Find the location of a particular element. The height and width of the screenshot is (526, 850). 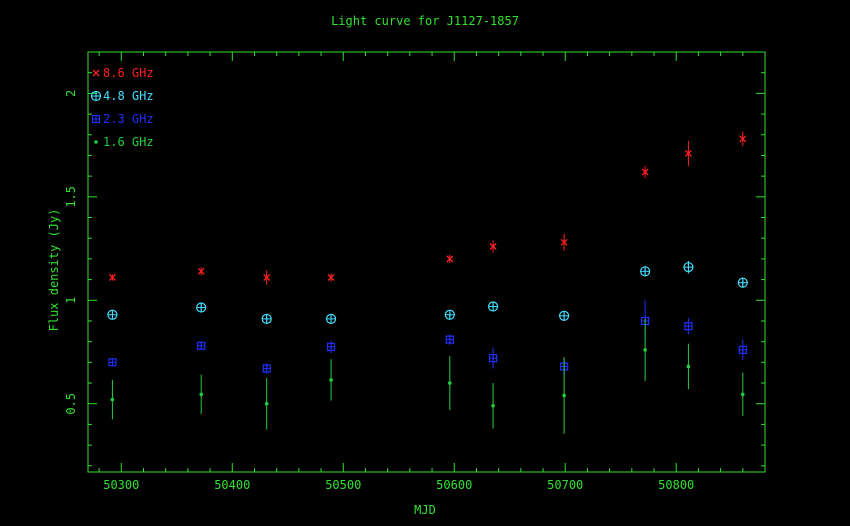

x-tick-label: 50300 is located at coordinates (121, 485).